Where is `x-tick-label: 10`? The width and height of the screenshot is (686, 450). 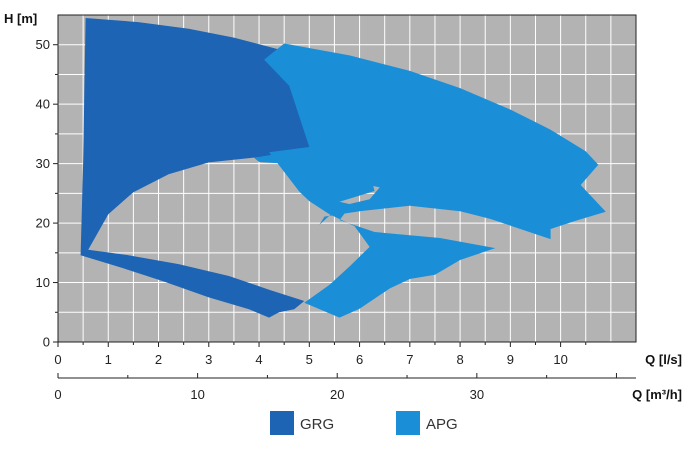
x-tick-label: 10 is located at coordinates (560, 359).